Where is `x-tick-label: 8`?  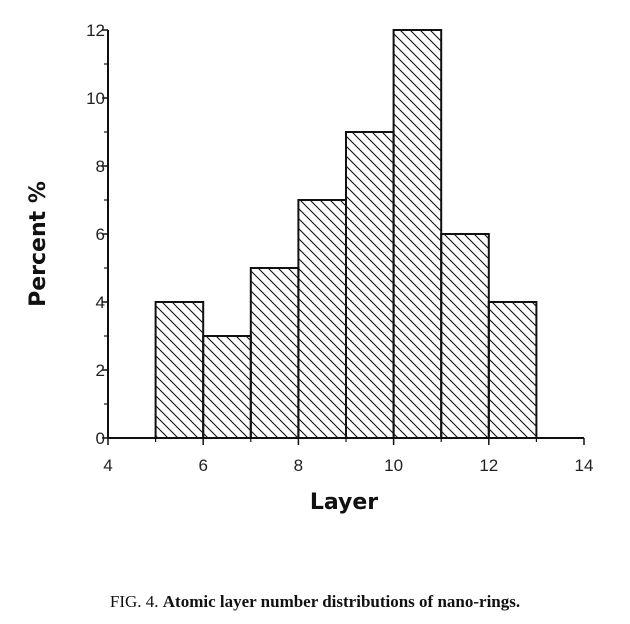 x-tick-label: 8 is located at coordinates (298, 465).